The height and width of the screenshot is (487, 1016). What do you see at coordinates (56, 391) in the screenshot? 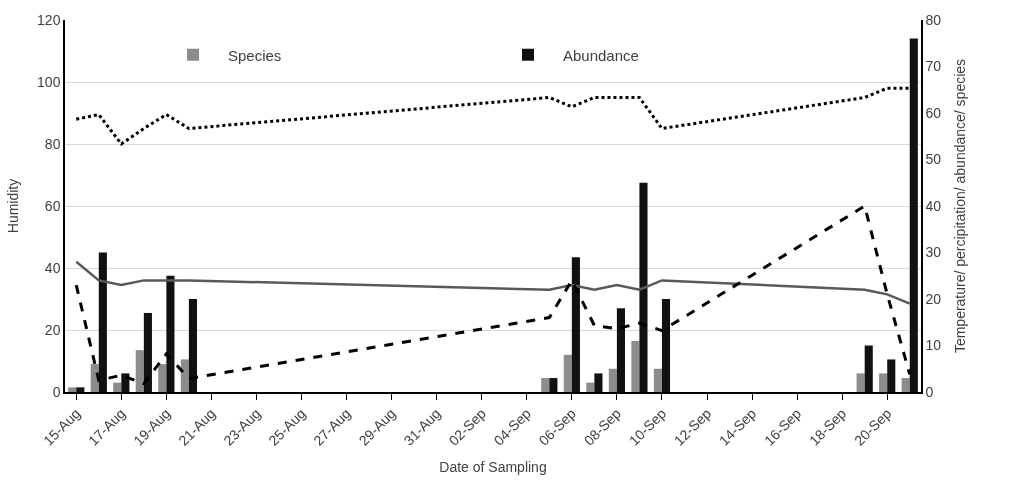
I see `y-tick-label: 0` at bounding box center [56, 391].